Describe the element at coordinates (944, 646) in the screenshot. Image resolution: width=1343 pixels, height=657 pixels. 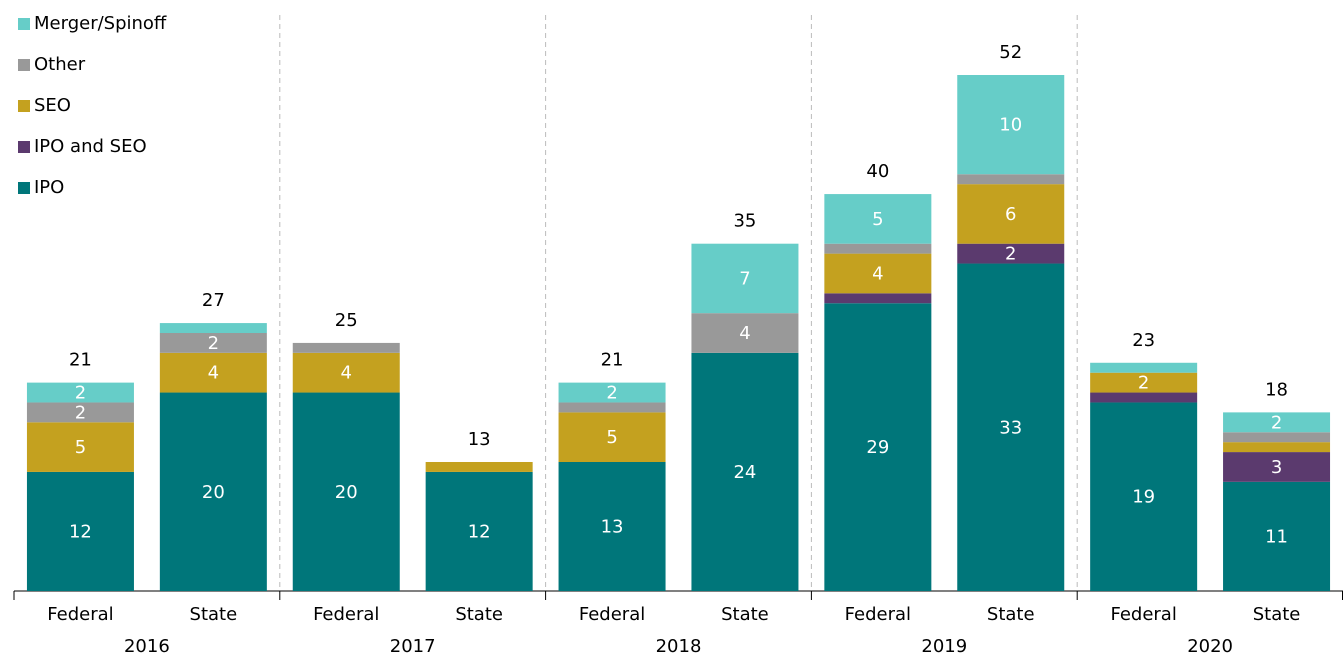
I see `group-label: 2019` at that location.